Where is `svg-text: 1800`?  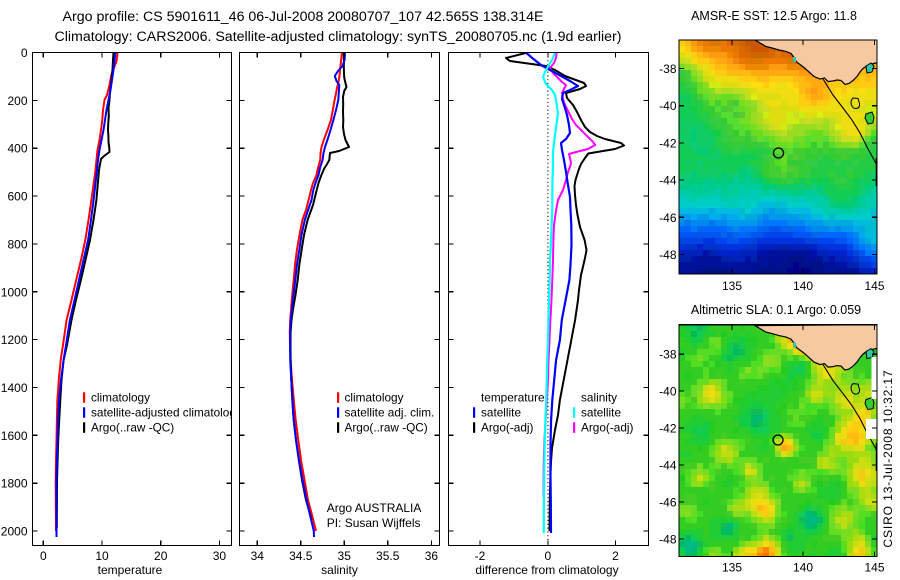 svg-text: 1800 is located at coordinates (14, 484).